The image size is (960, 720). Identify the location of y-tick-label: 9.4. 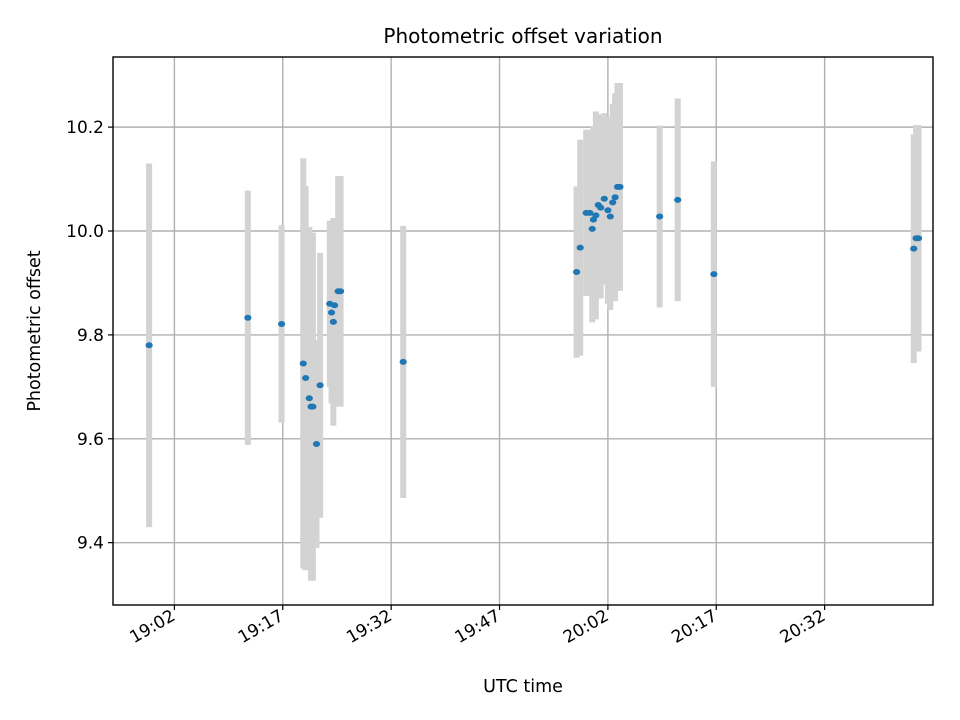
(90, 544).